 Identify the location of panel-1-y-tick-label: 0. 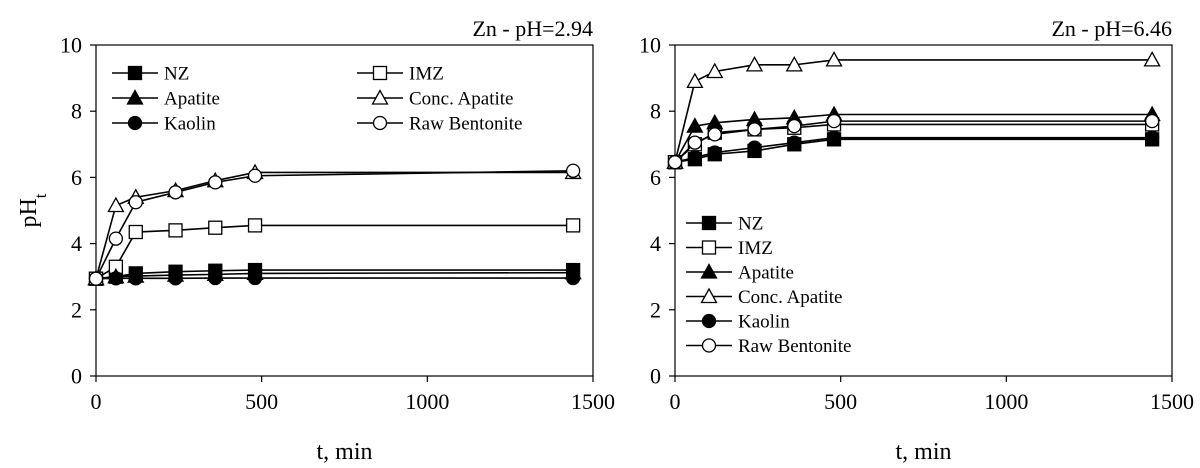
(76, 376).